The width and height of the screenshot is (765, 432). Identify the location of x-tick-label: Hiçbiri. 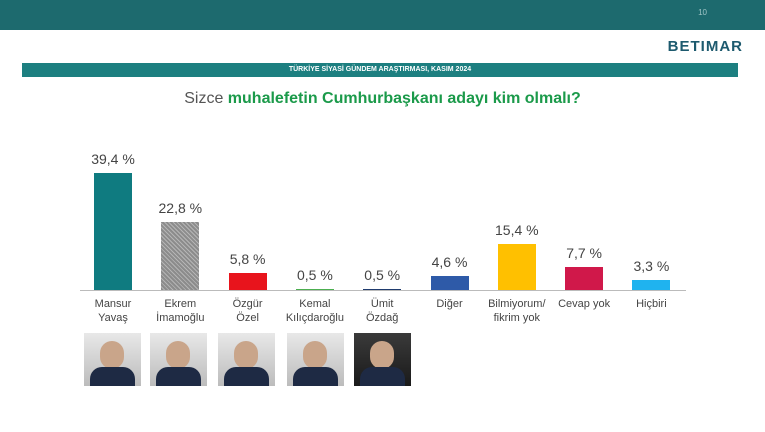
(651, 304).